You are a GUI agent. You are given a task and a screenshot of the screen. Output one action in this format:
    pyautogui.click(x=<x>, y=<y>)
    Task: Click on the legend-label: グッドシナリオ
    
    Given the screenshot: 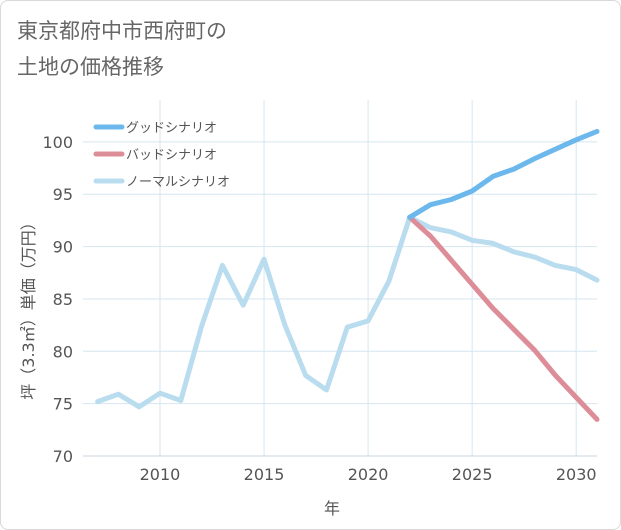 What is the action you would take?
    pyautogui.click(x=171, y=128)
    